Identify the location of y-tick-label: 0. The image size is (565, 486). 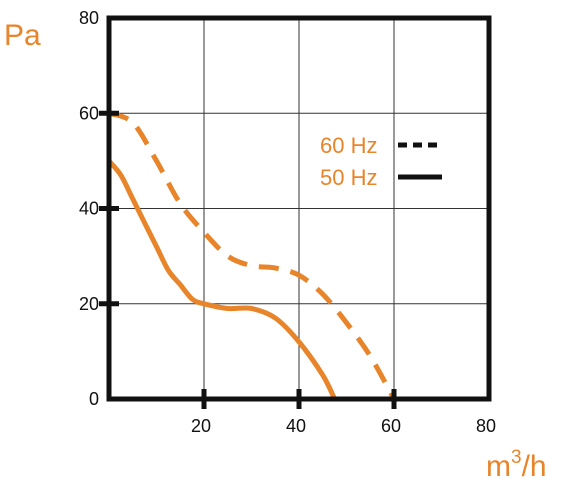
(94, 399).